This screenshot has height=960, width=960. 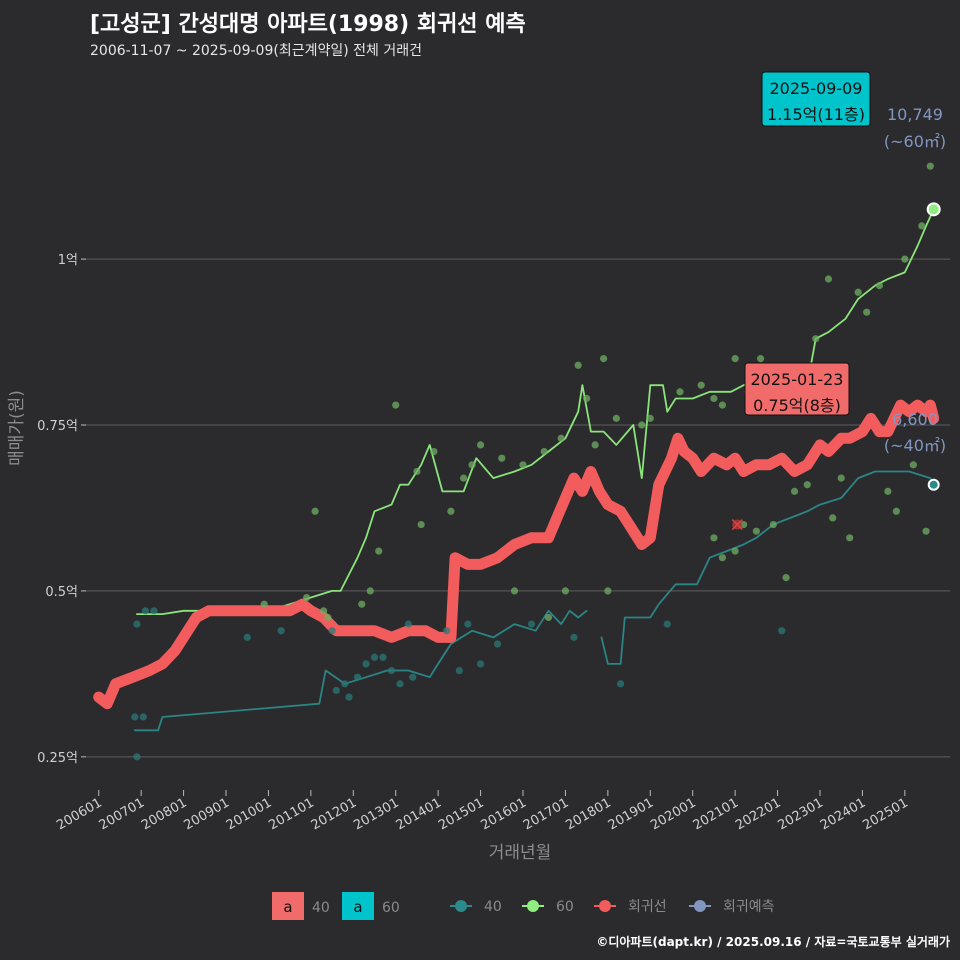 I want to click on x-tick-label: 201701, so click(x=546, y=814).